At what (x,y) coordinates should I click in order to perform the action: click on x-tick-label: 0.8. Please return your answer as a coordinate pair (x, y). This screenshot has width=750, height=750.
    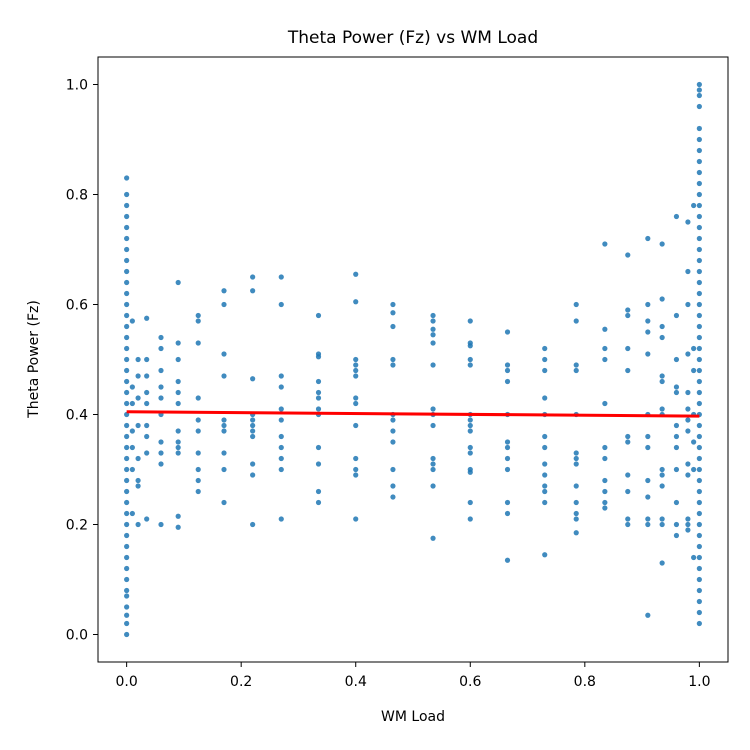
    Looking at the image, I should click on (585, 682).